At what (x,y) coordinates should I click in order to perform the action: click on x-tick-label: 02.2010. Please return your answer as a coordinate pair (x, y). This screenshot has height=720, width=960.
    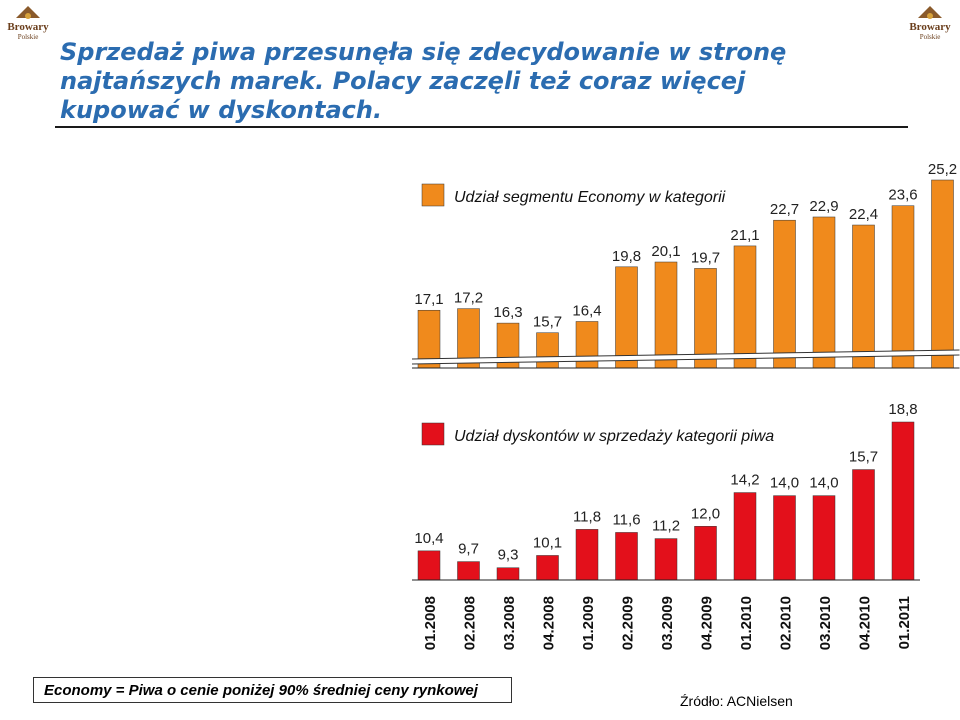
    Looking at the image, I should click on (786, 623).